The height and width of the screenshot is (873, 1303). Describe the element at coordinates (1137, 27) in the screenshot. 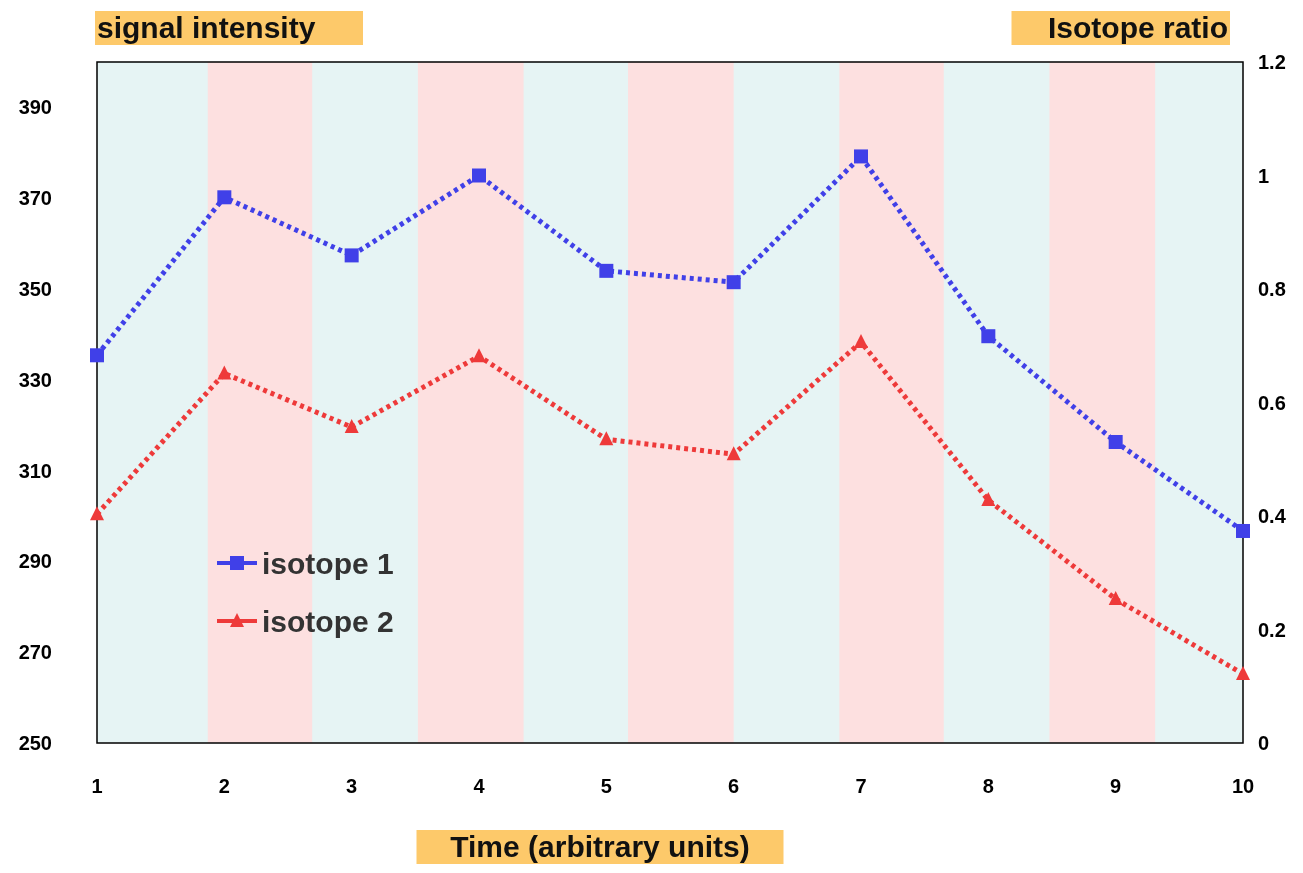

I see `y2-axis-title: Isotope ratio` at that location.